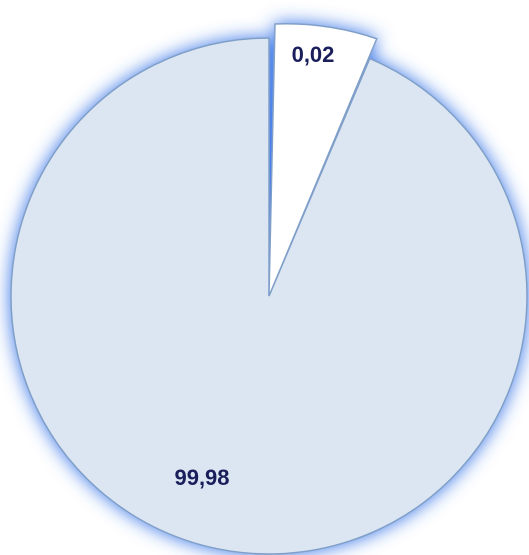  I want to click on slice-label-small: 0,02, so click(313, 54).